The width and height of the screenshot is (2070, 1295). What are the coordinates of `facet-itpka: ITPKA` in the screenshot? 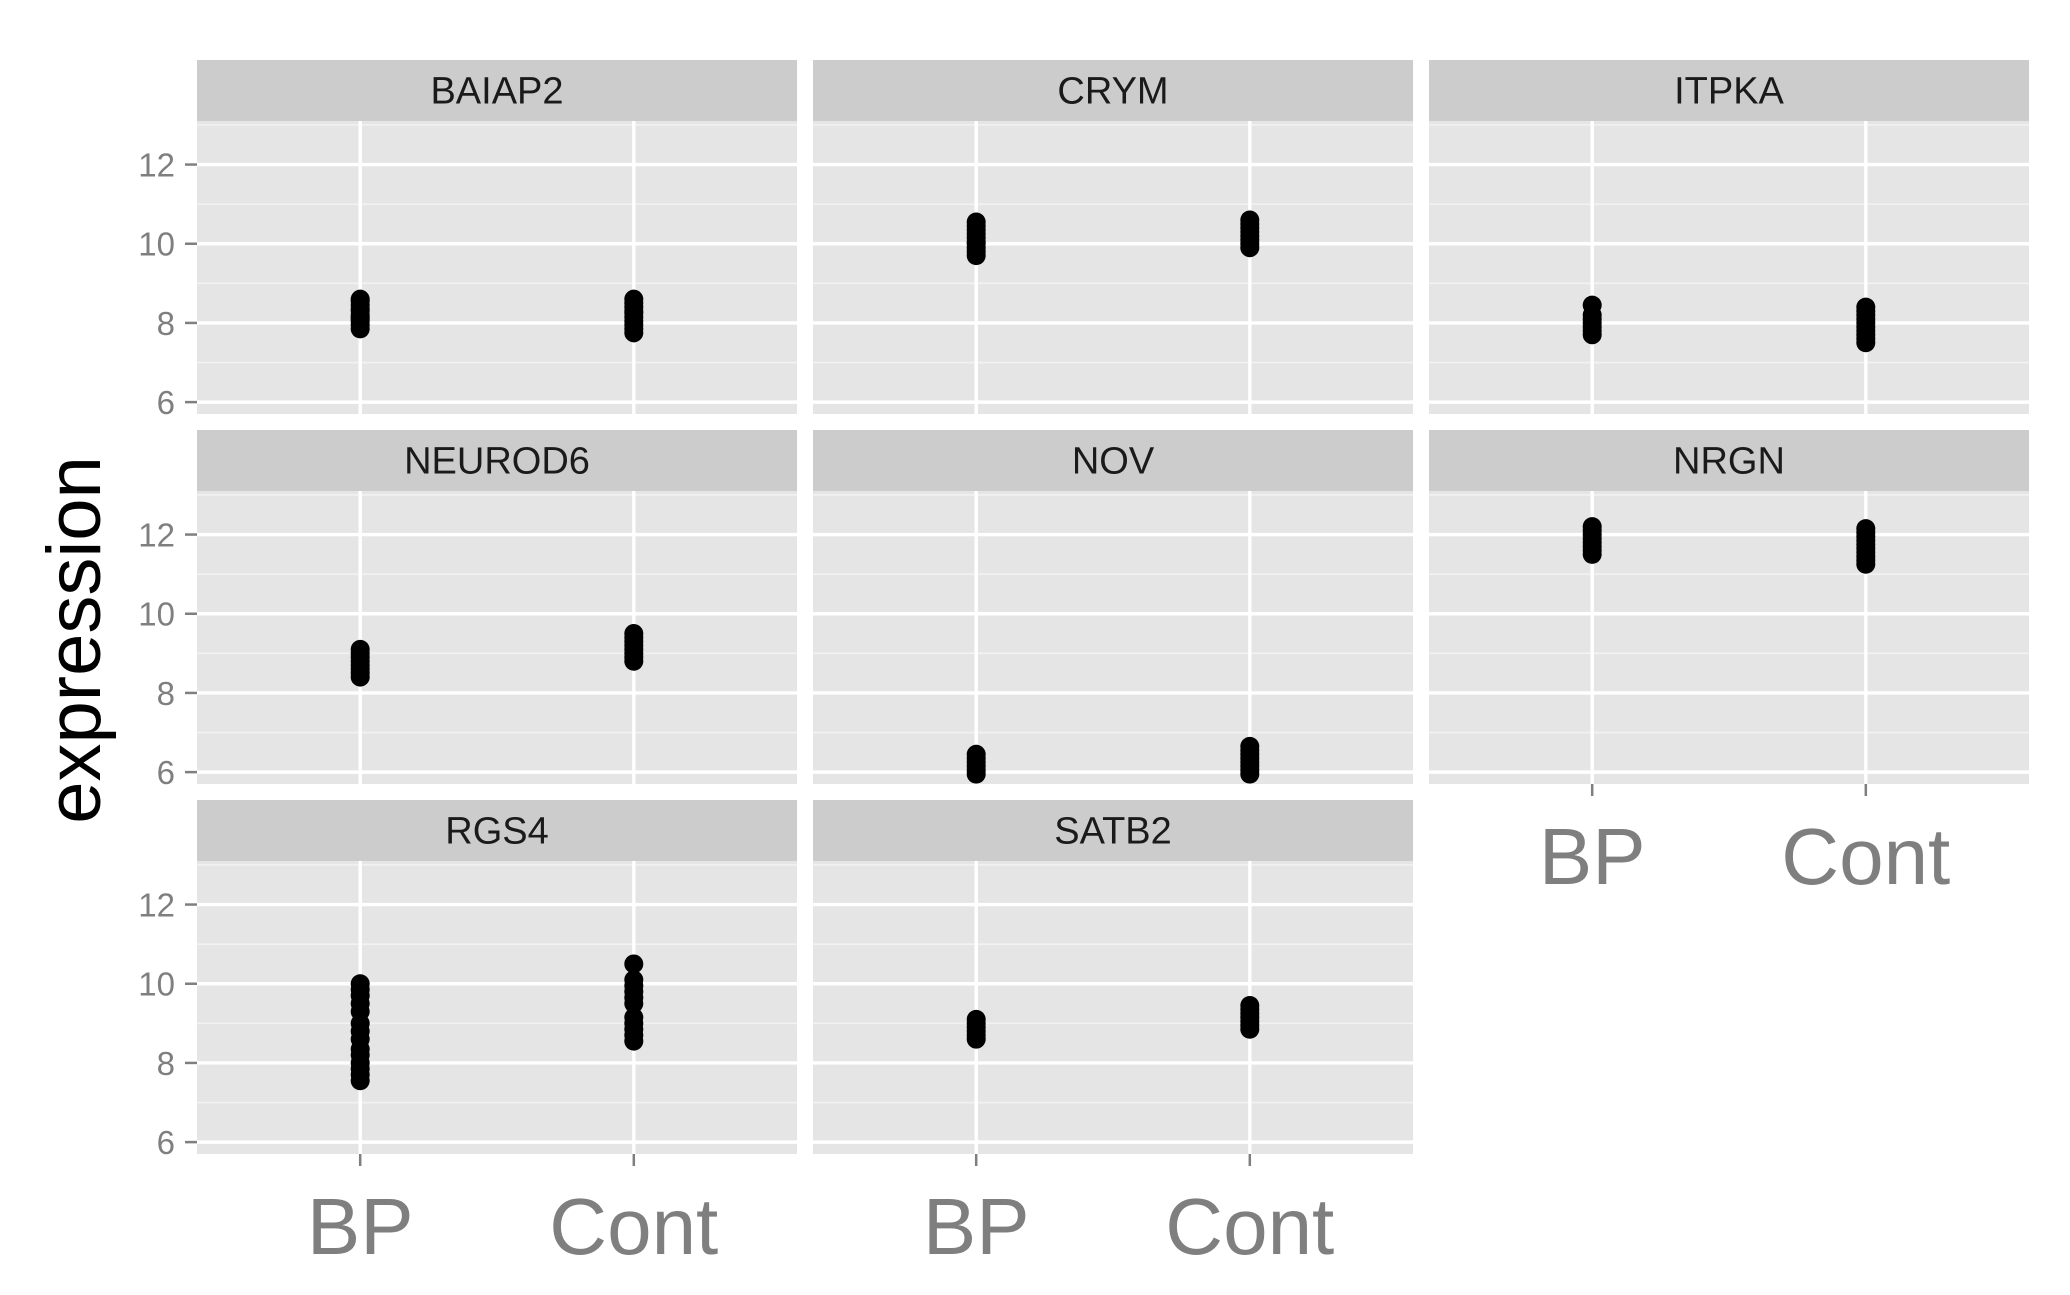 It's located at (1729, 237).